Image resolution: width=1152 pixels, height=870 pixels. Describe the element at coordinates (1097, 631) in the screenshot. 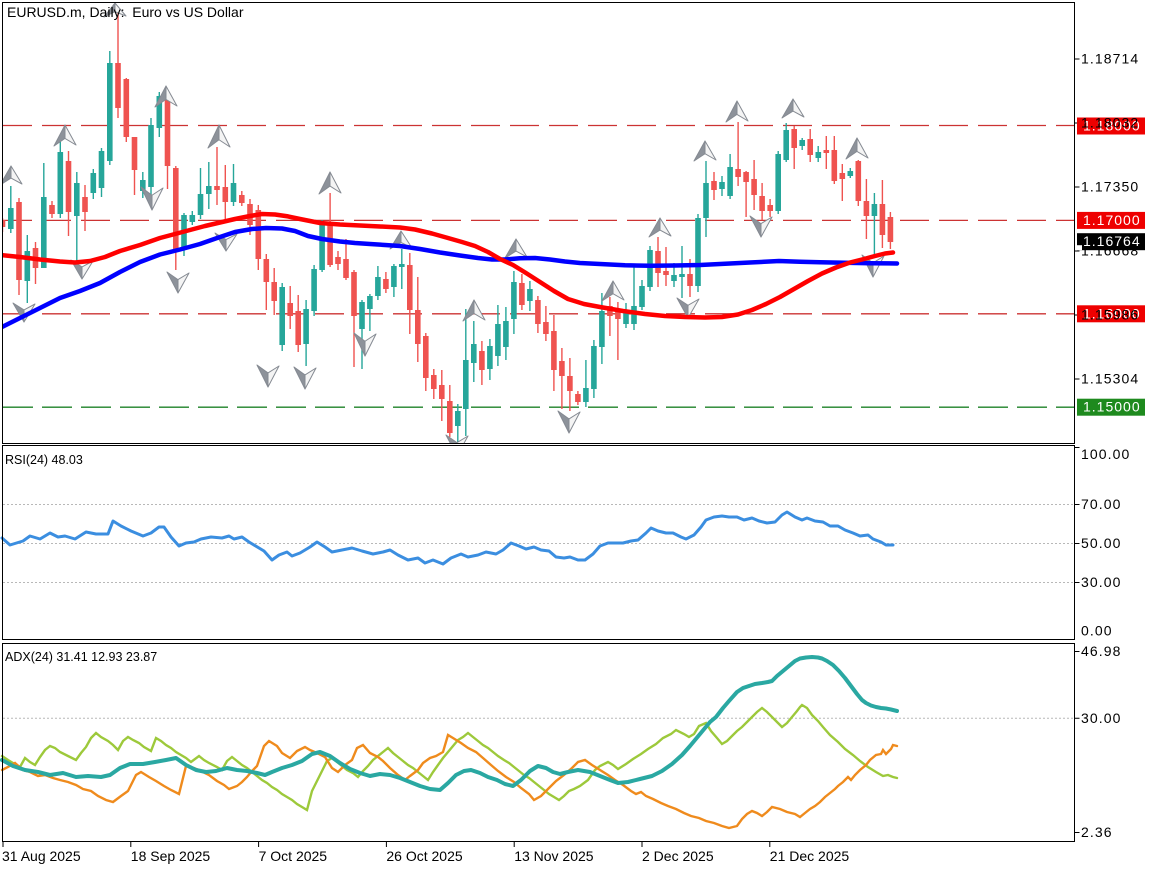

I see `svg-text: 0.00` at that location.